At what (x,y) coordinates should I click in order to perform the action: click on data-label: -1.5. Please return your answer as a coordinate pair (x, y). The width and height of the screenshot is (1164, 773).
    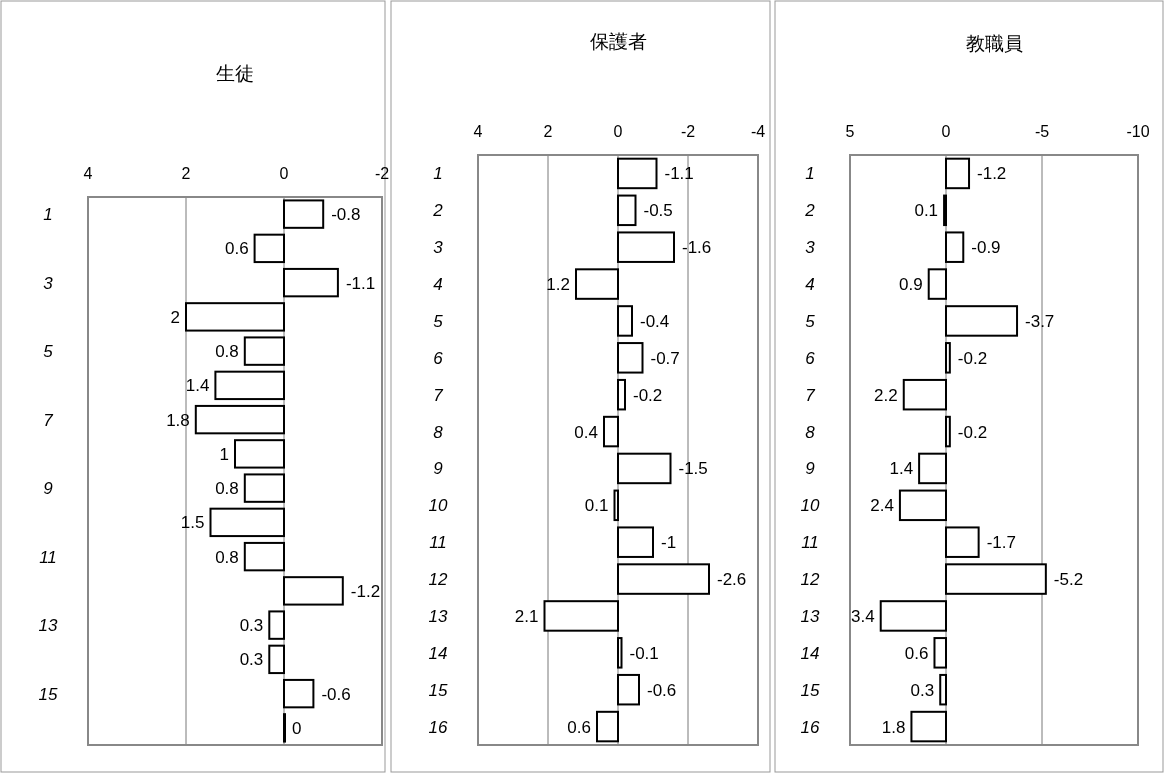
    Looking at the image, I should click on (693, 469).